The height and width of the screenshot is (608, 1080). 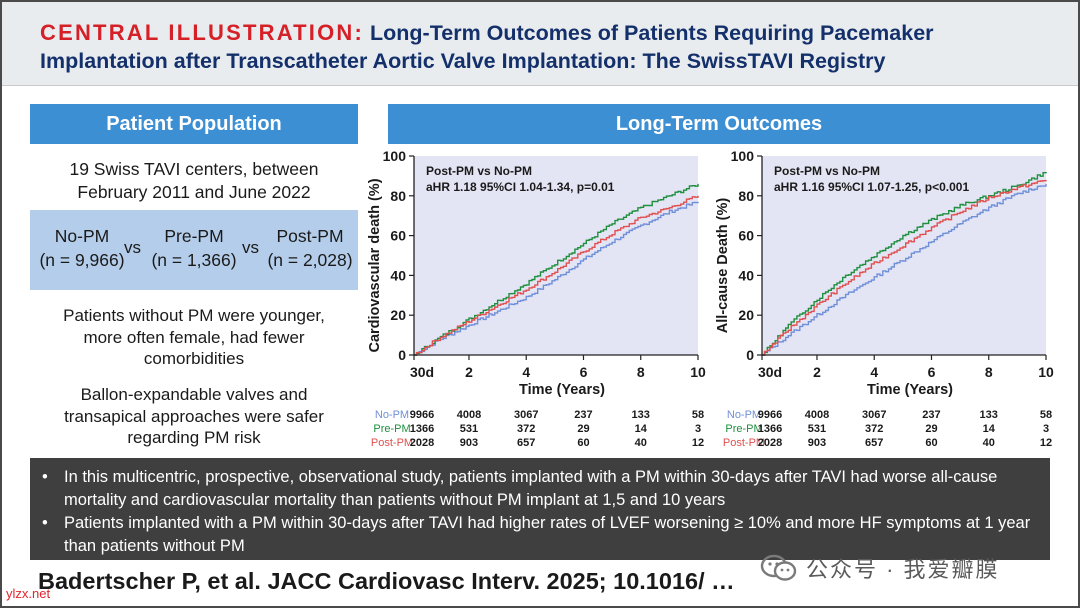 What do you see at coordinates (310, 260) in the screenshot?
I see `group-count: (n = 2,028)` at bounding box center [310, 260].